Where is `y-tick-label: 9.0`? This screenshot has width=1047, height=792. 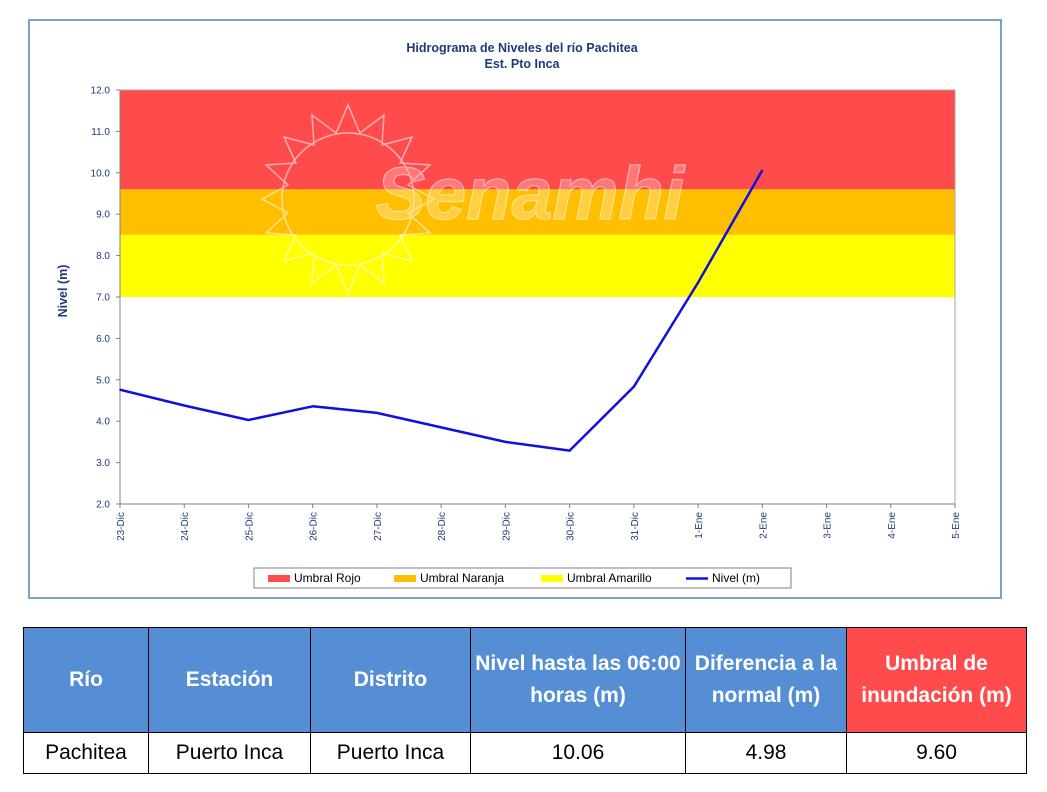 y-tick-label: 9.0 is located at coordinates (103, 215).